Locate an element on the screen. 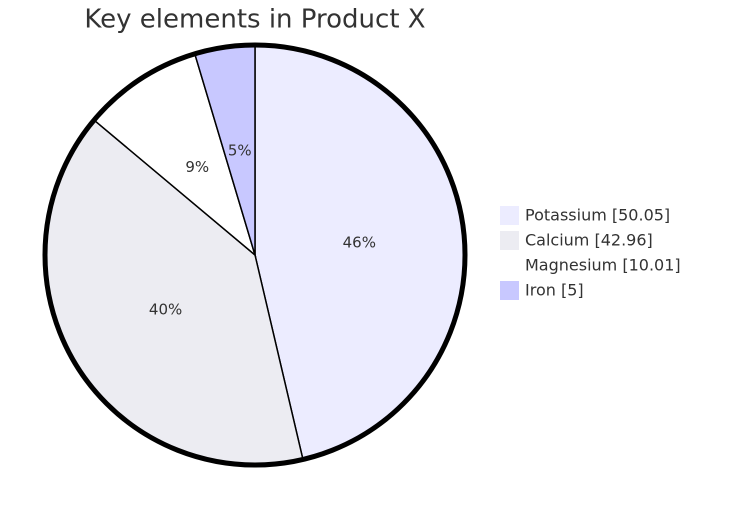 Image resolution: width=744 pixels, height=512 pixels. chart-title: Key elements in Product X is located at coordinates (254, 20).